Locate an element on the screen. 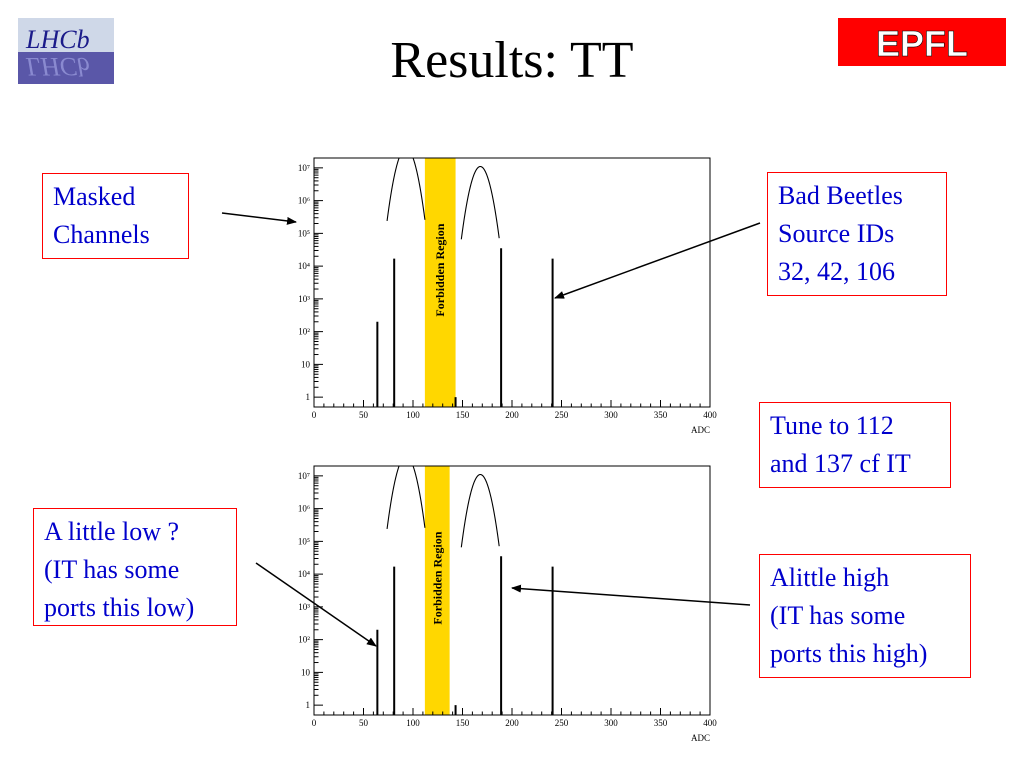 The width and height of the screenshot is (1024, 768). arrow-masked-channels is located at coordinates (259, 218).